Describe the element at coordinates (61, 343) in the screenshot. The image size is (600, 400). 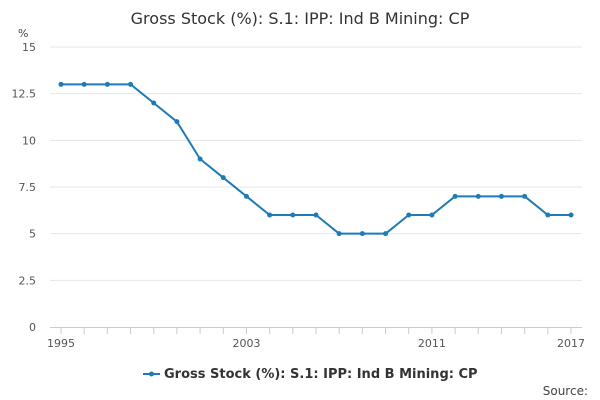
I see `x-tick-label: 1995` at that location.